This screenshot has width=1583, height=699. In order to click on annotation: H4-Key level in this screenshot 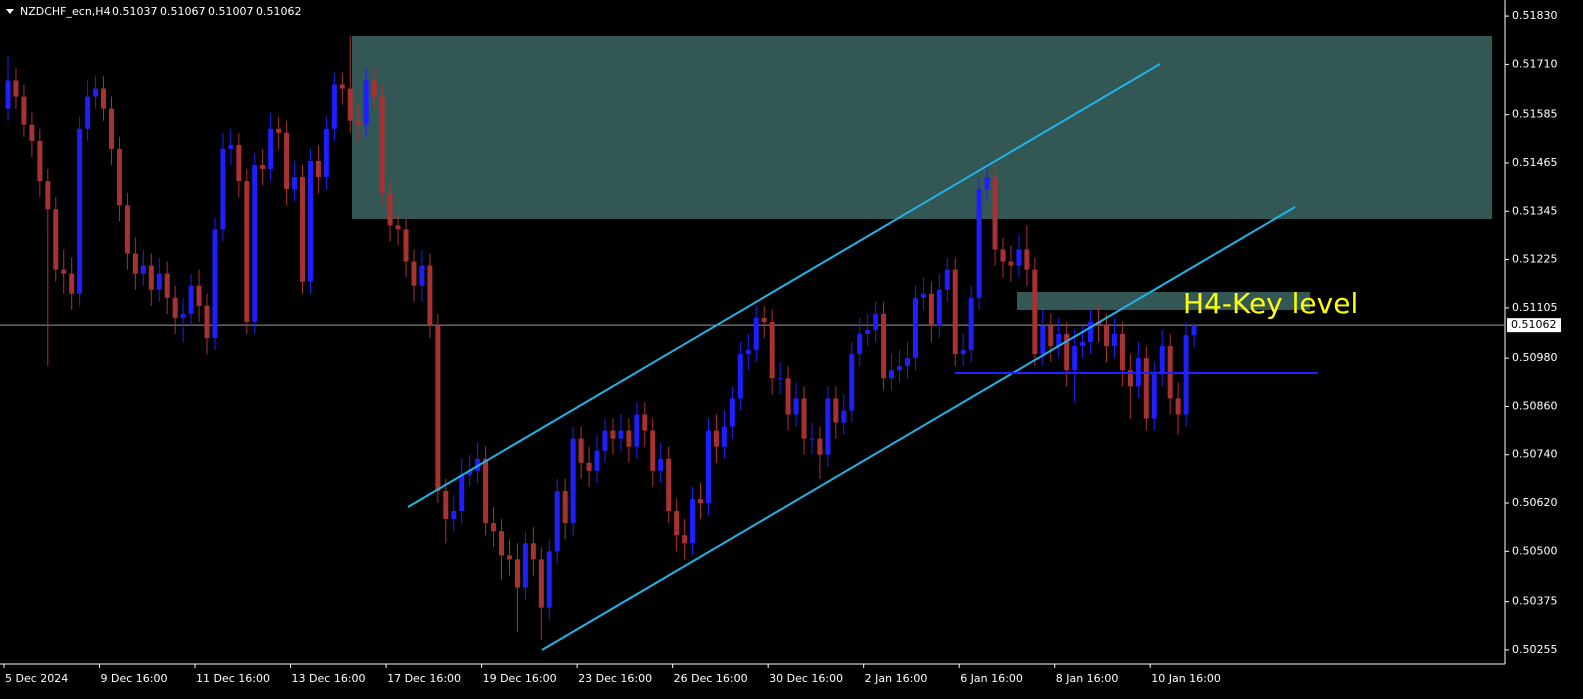, I will do `click(1270, 303)`.